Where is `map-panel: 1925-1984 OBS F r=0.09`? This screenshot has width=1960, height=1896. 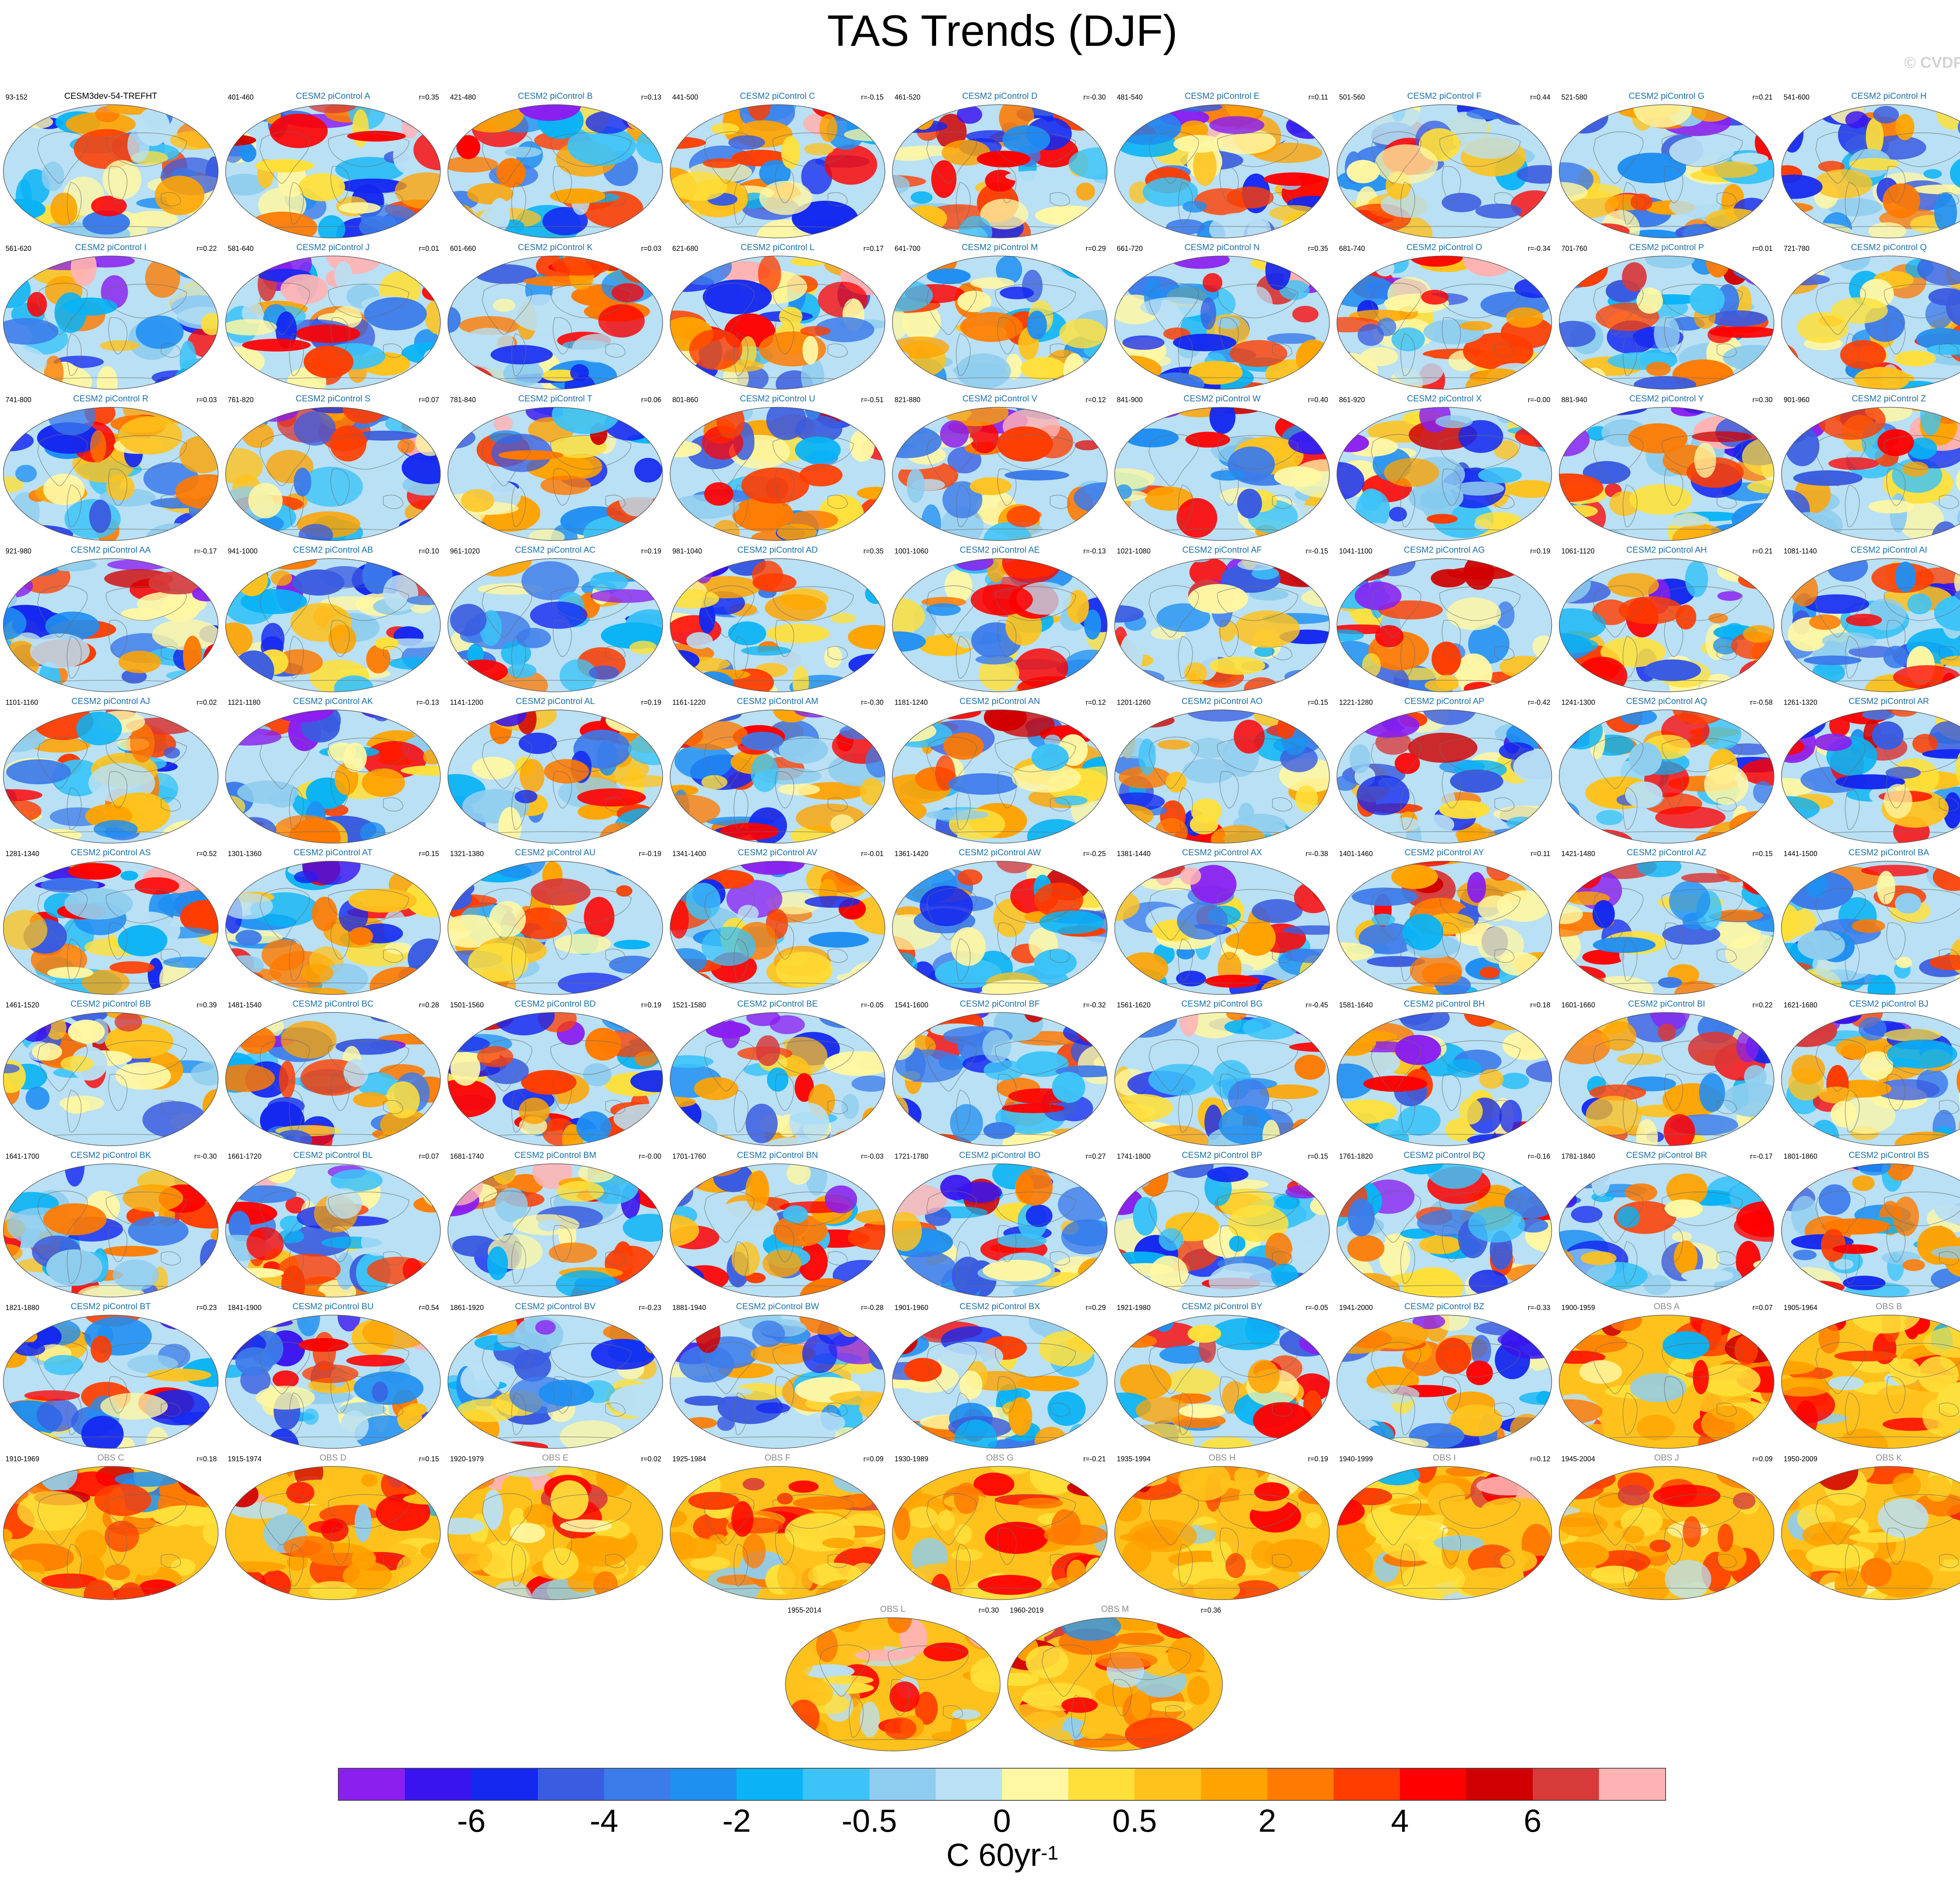
map-panel: 1925-1984 OBS F r=0.09 is located at coordinates (777, 1527).